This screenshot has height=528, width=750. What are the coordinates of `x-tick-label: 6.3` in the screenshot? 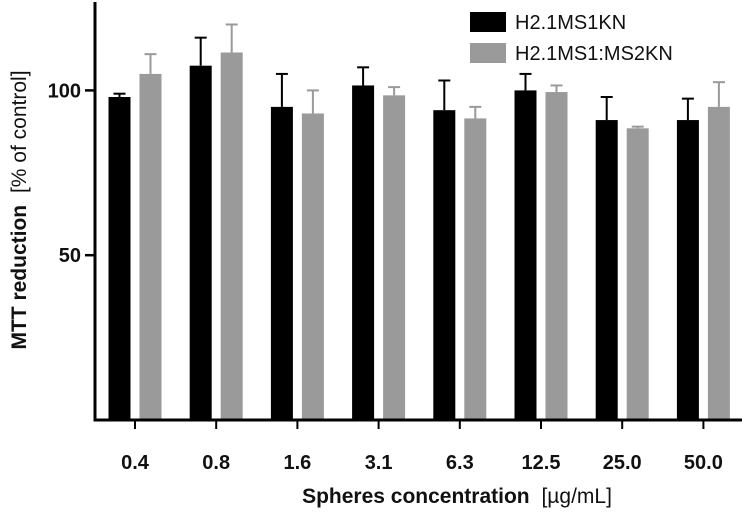 It's located at (460, 463).